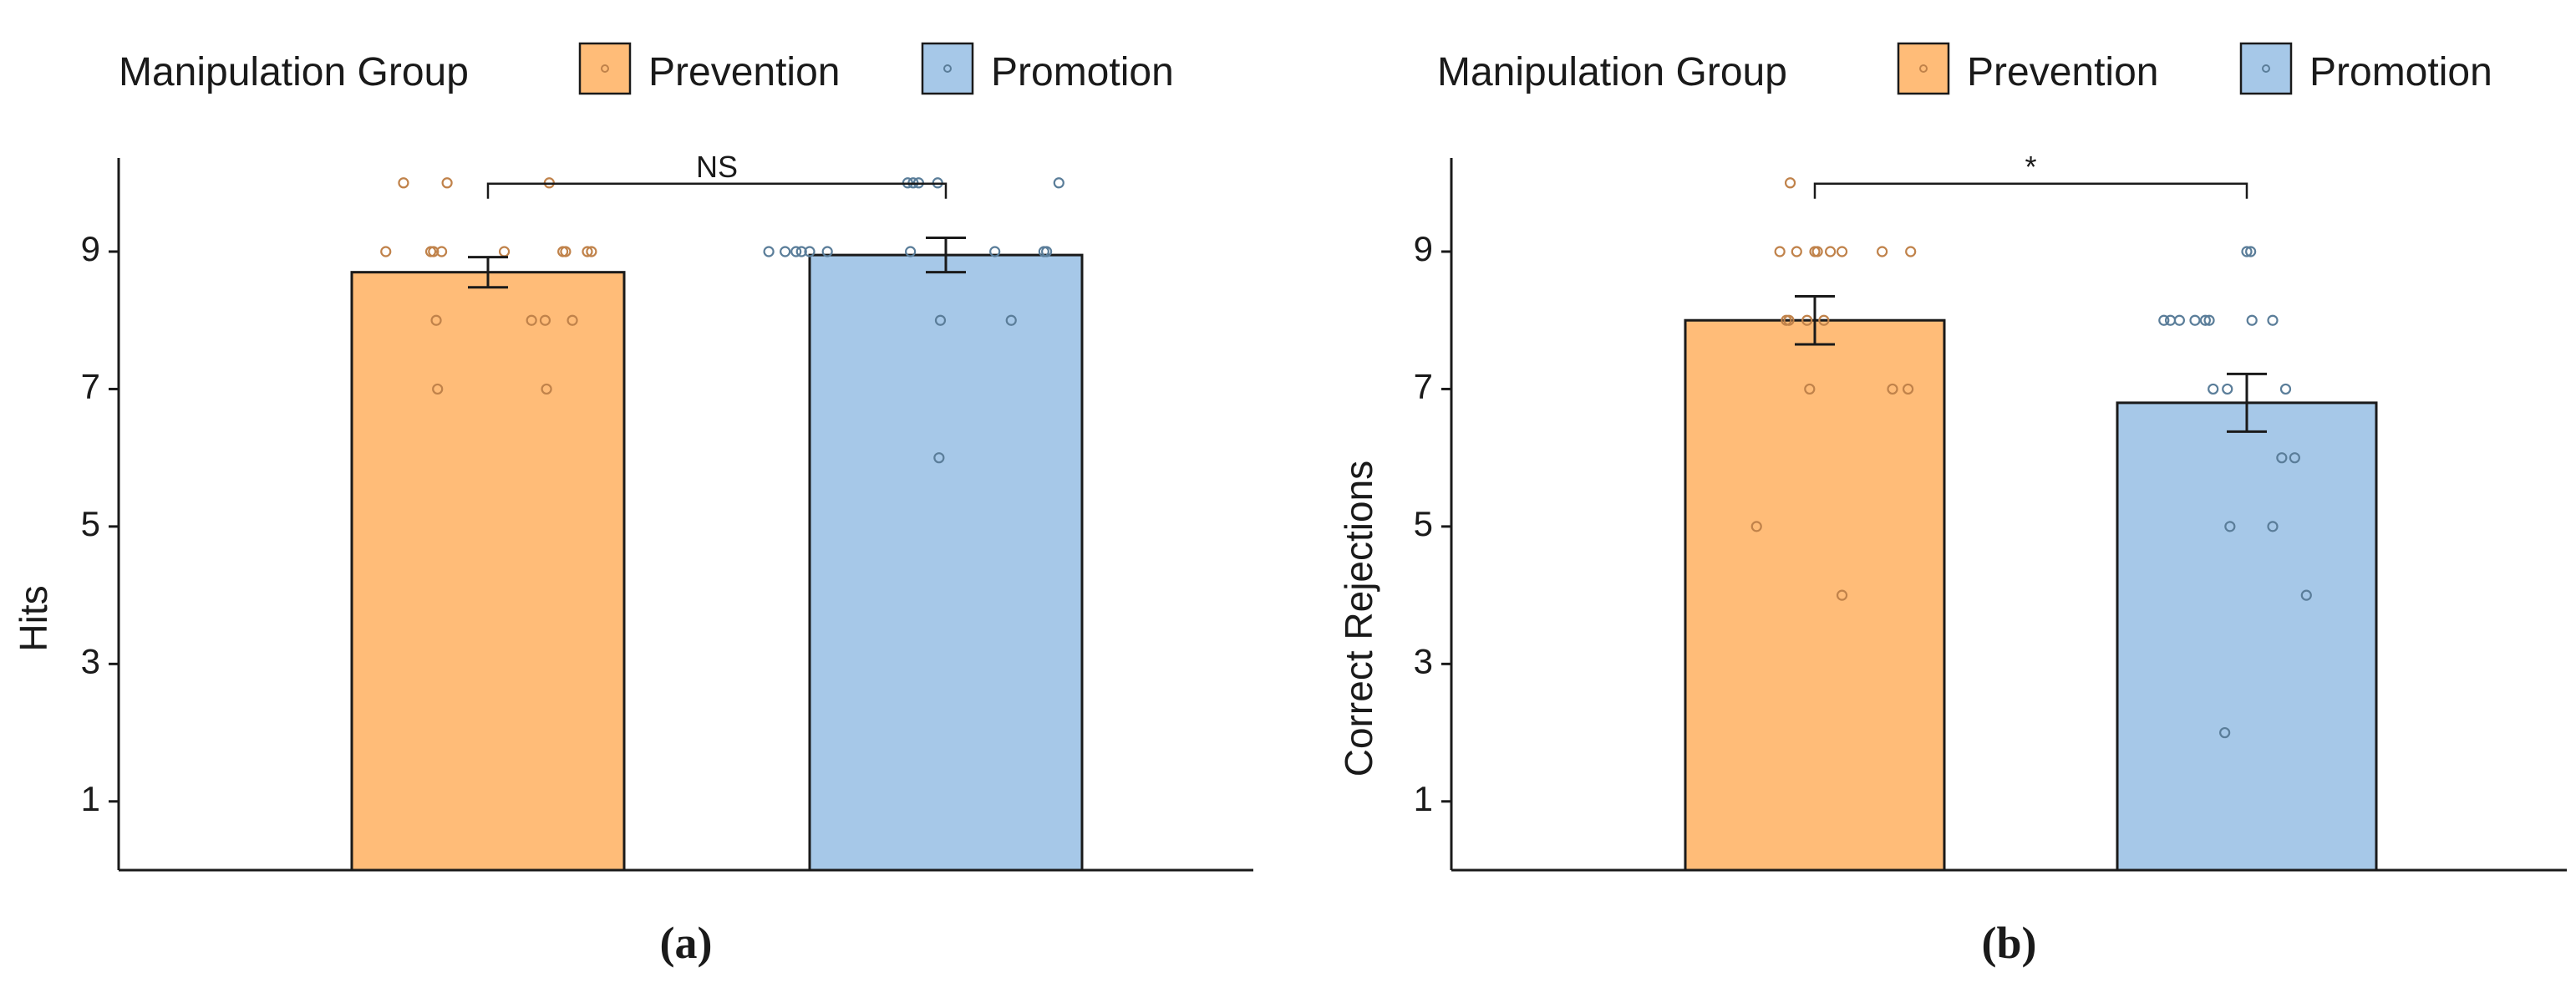  I want to click on legend-label-promotion: Promotion, so click(1082, 72).